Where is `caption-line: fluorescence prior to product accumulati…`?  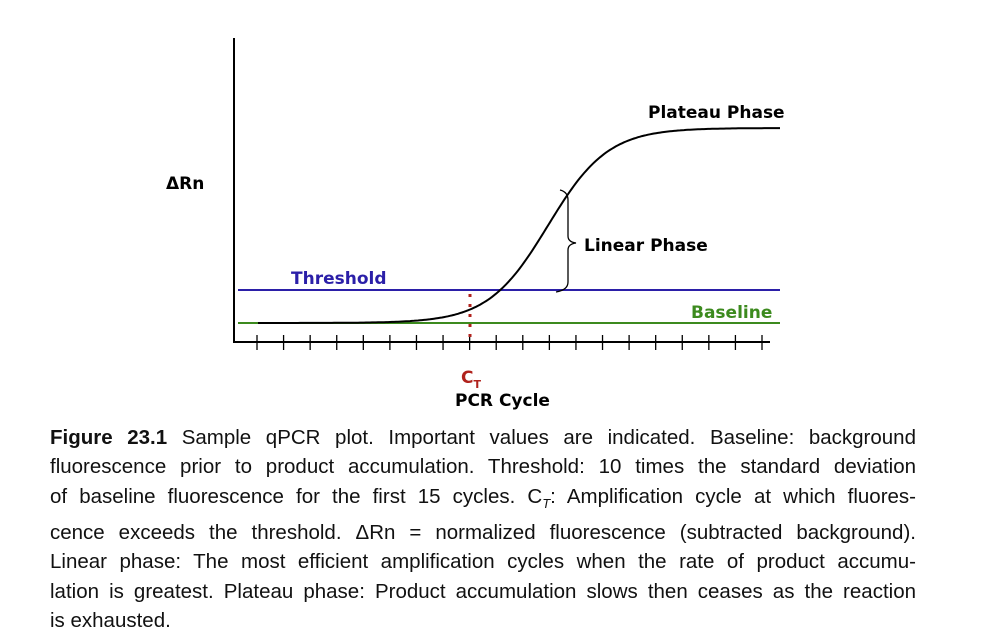 caption-line: fluorescence prior to product accumulati… is located at coordinates (483, 467).